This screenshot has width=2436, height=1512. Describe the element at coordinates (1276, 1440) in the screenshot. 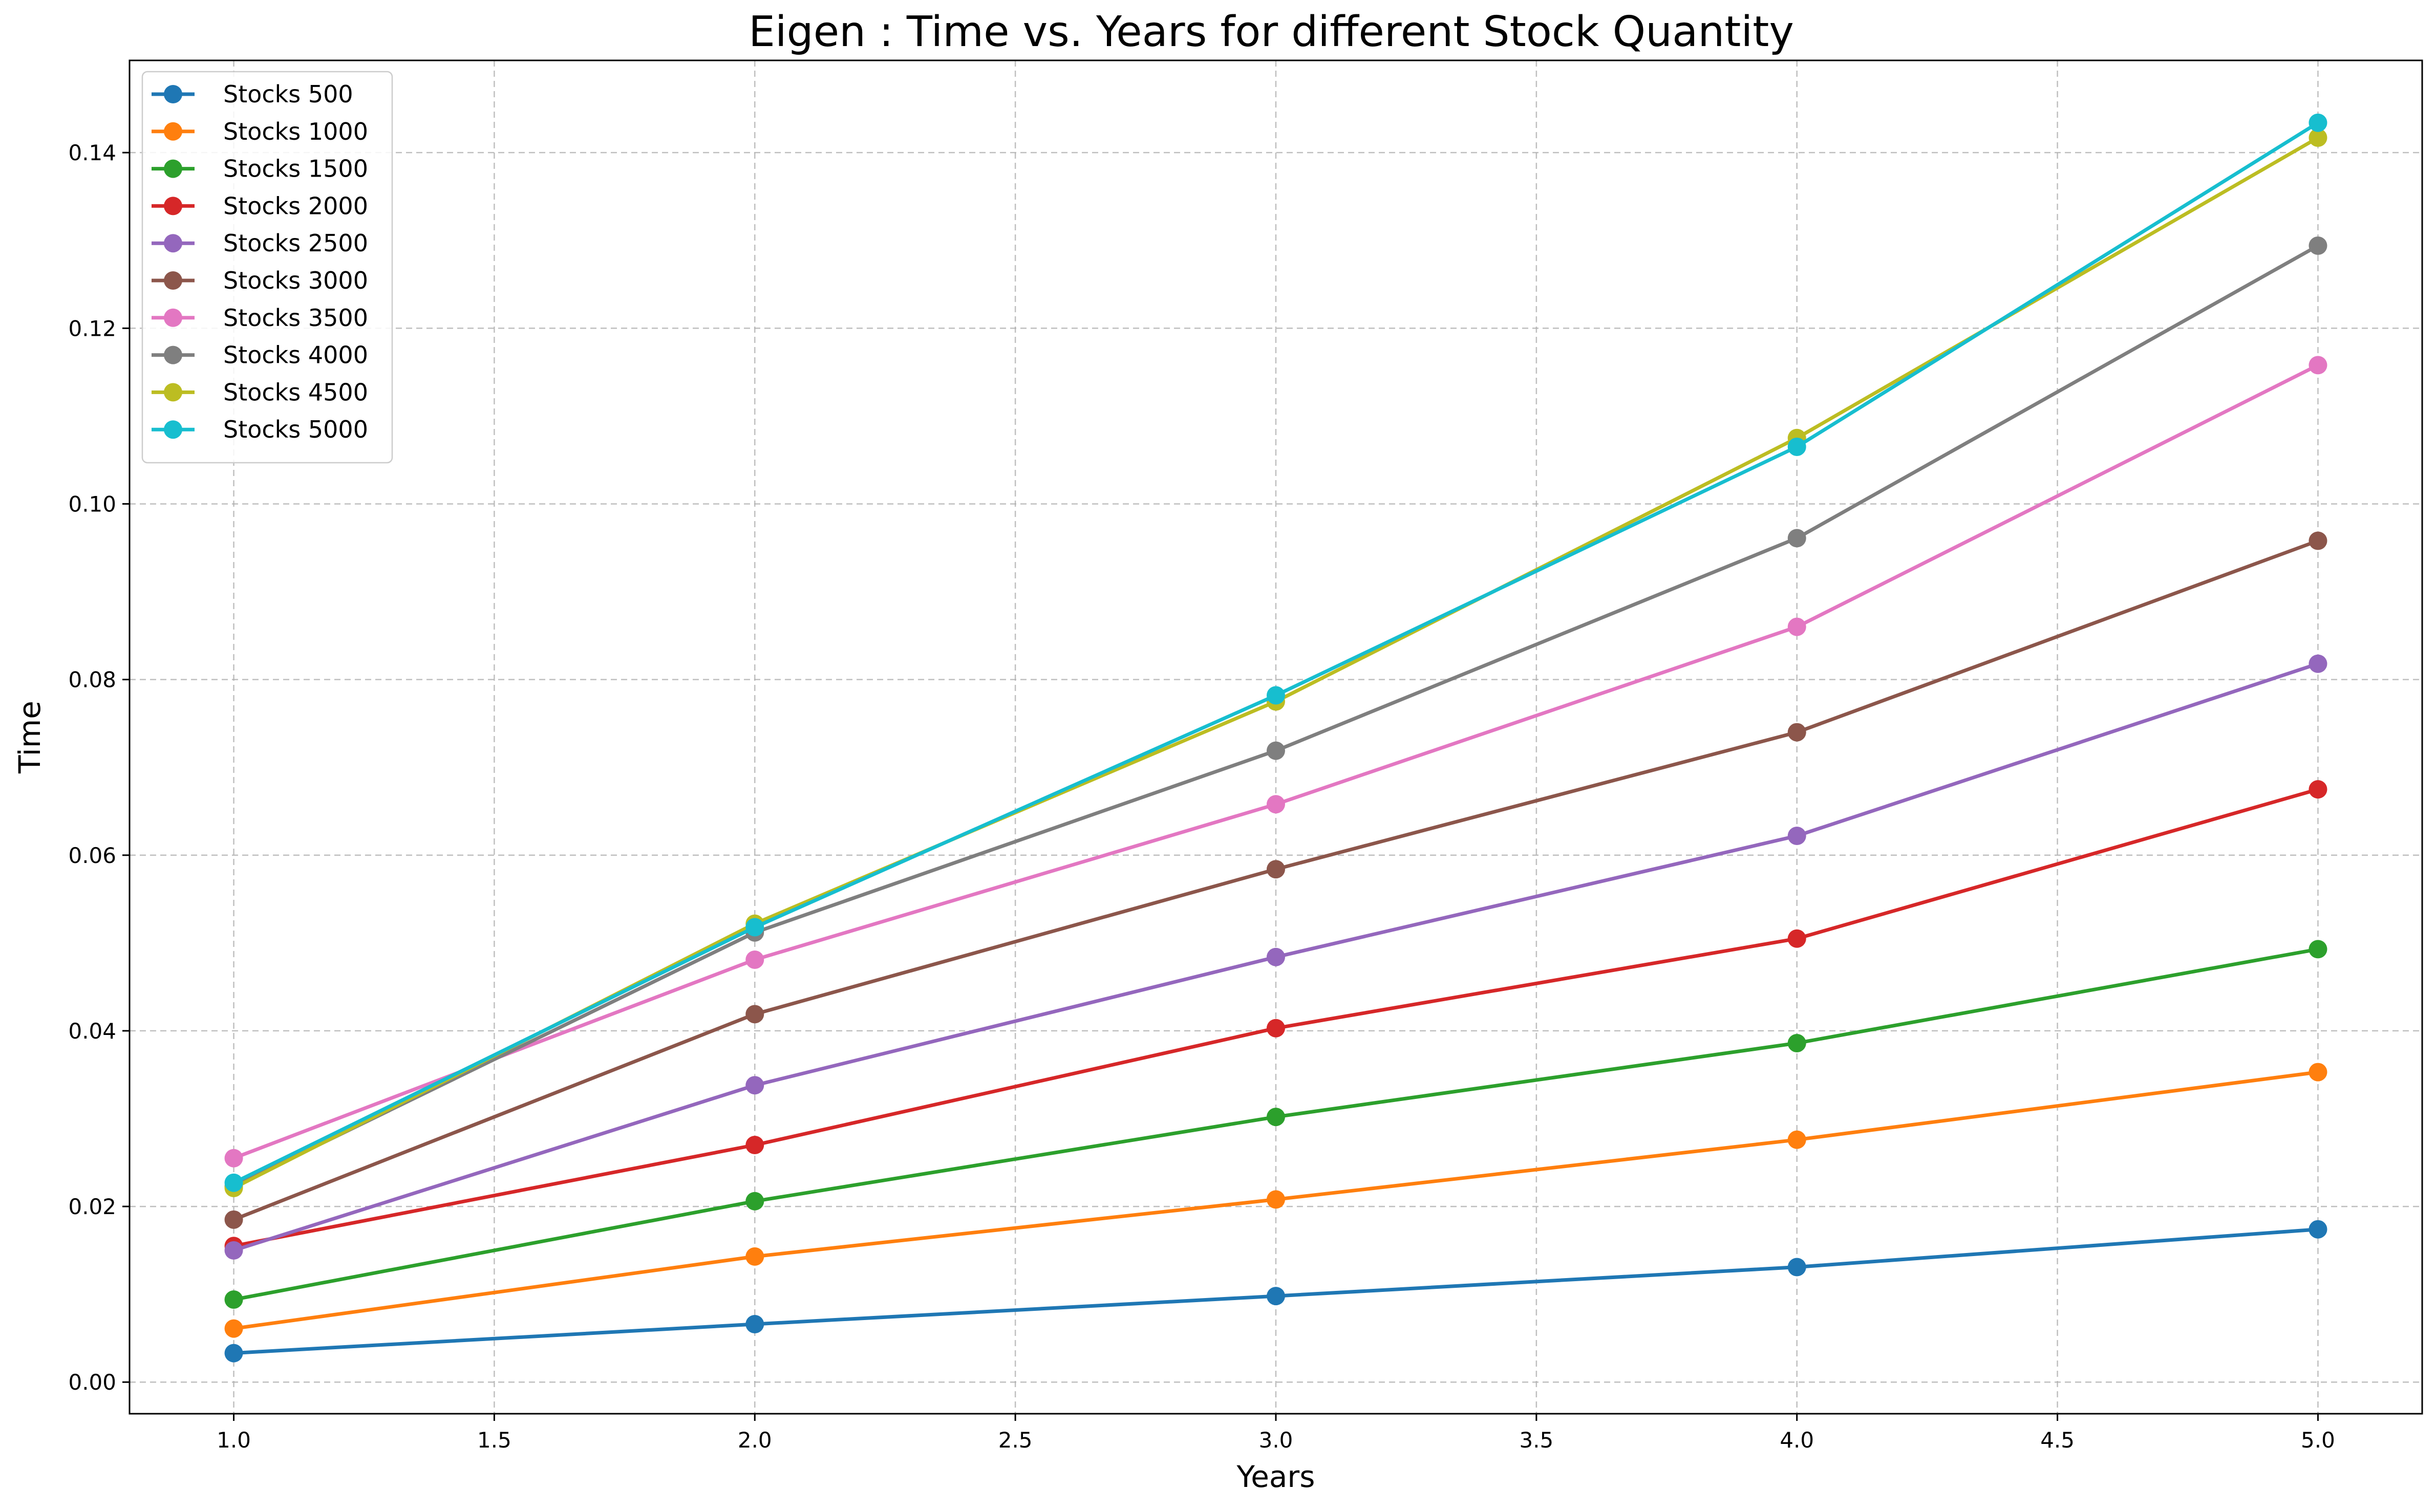

I see `x-tick-label: 3.0` at that location.